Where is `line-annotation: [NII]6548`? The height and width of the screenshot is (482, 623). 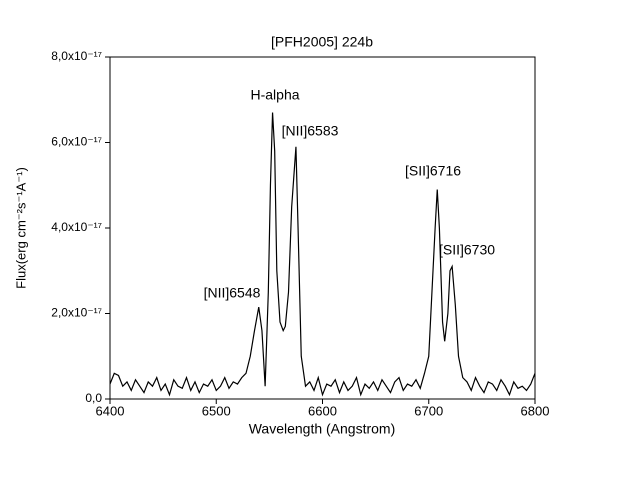
line-annotation: [NII]6548 is located at coordinates (232, 293).